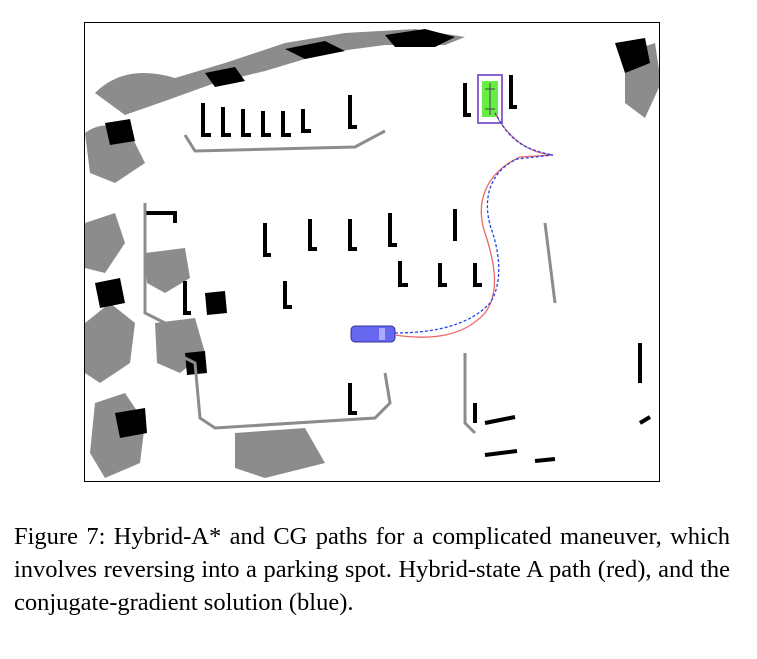  Describe the element at coordinates (490, 99) in the screenshot. I see `parking-goal-spot` at that location.